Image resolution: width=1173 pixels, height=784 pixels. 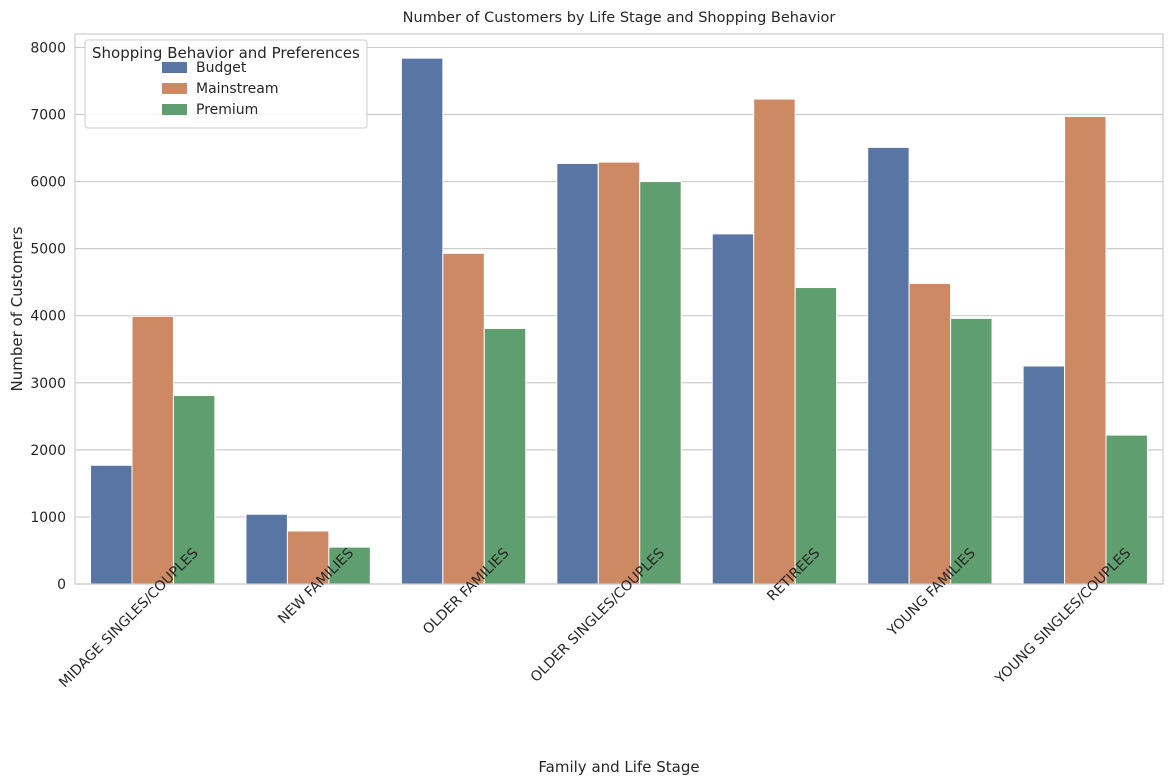 I want to click on y-tick-label: 0, so click(x=61, y=585).